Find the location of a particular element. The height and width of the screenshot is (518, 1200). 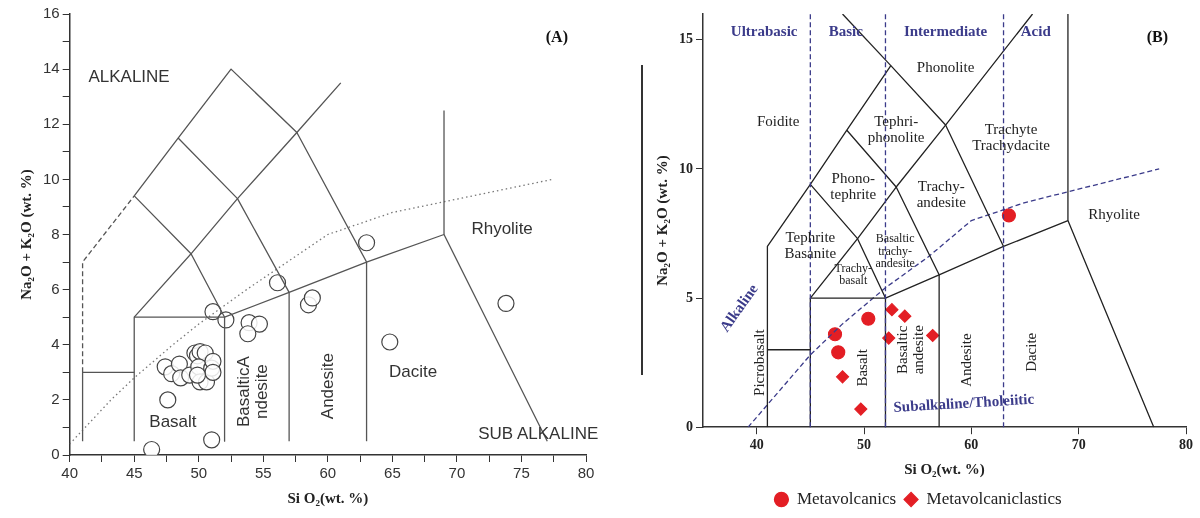

annotation: Basaltic andesite is located at coordinates (910, 349).